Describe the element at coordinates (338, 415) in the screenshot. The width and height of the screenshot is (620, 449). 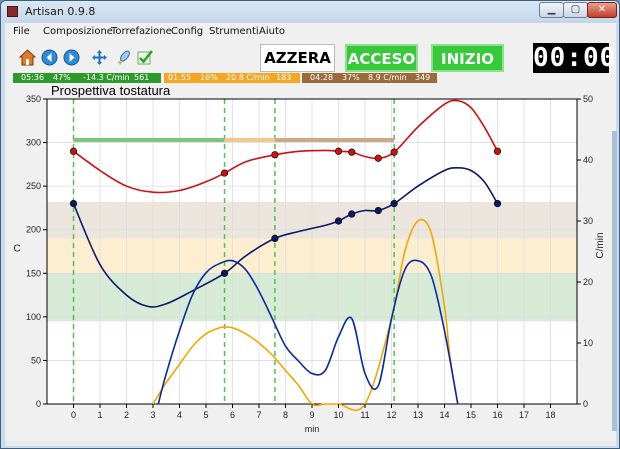
I see `x-tick-label: 10` at that location.